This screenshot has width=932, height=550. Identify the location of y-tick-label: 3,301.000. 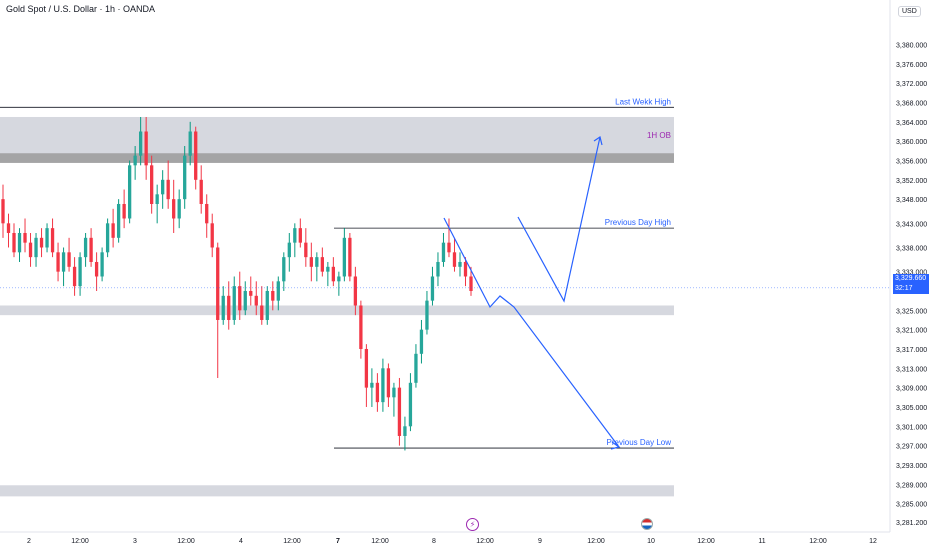
(911, 427).